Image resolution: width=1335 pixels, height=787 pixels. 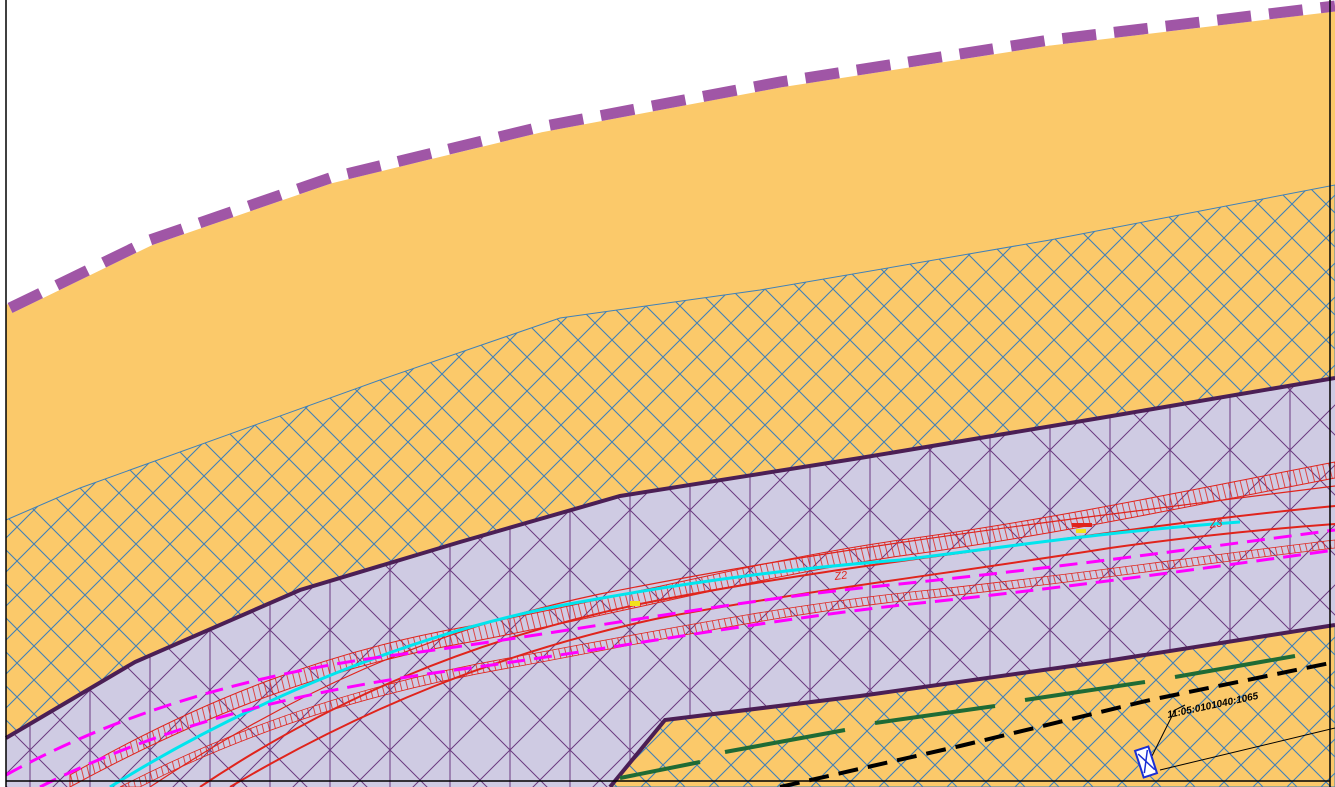 I want to click on green-dash-line, so click(x=957, y=717).